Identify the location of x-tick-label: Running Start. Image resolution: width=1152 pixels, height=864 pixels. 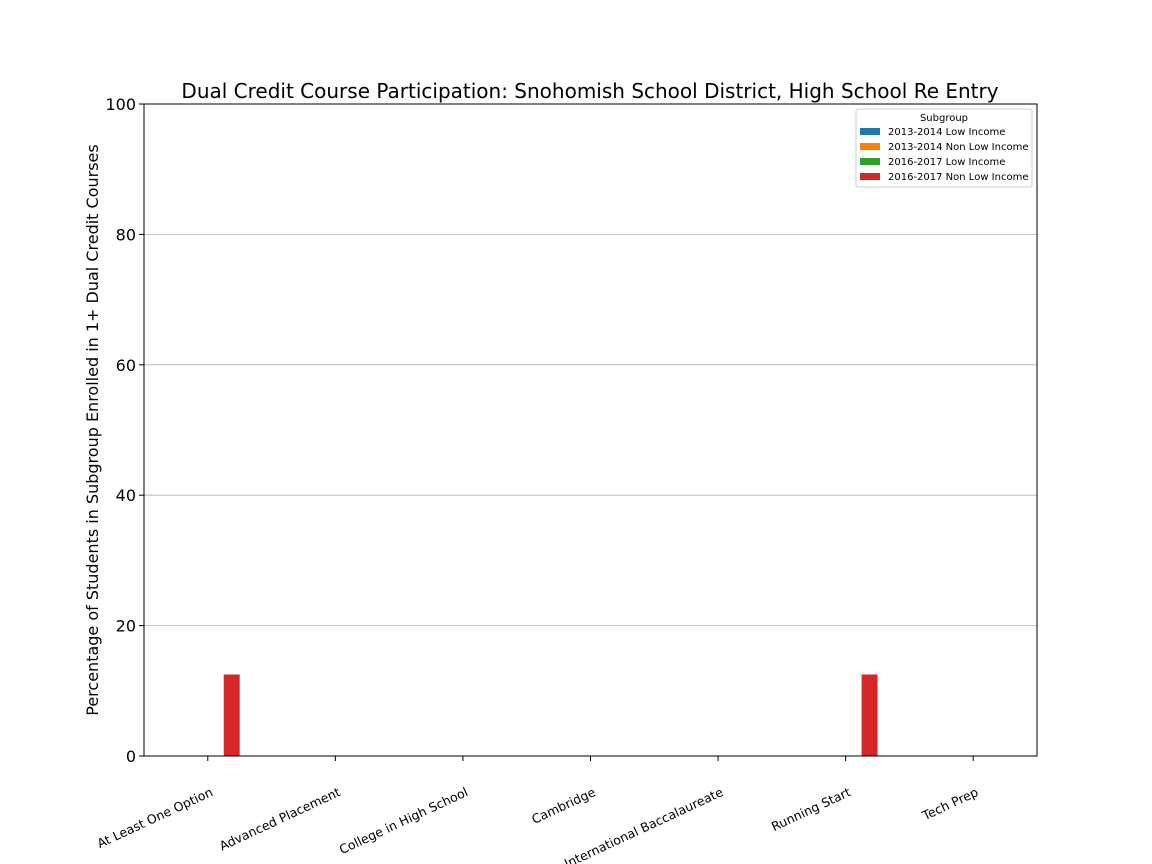
(811, 809).